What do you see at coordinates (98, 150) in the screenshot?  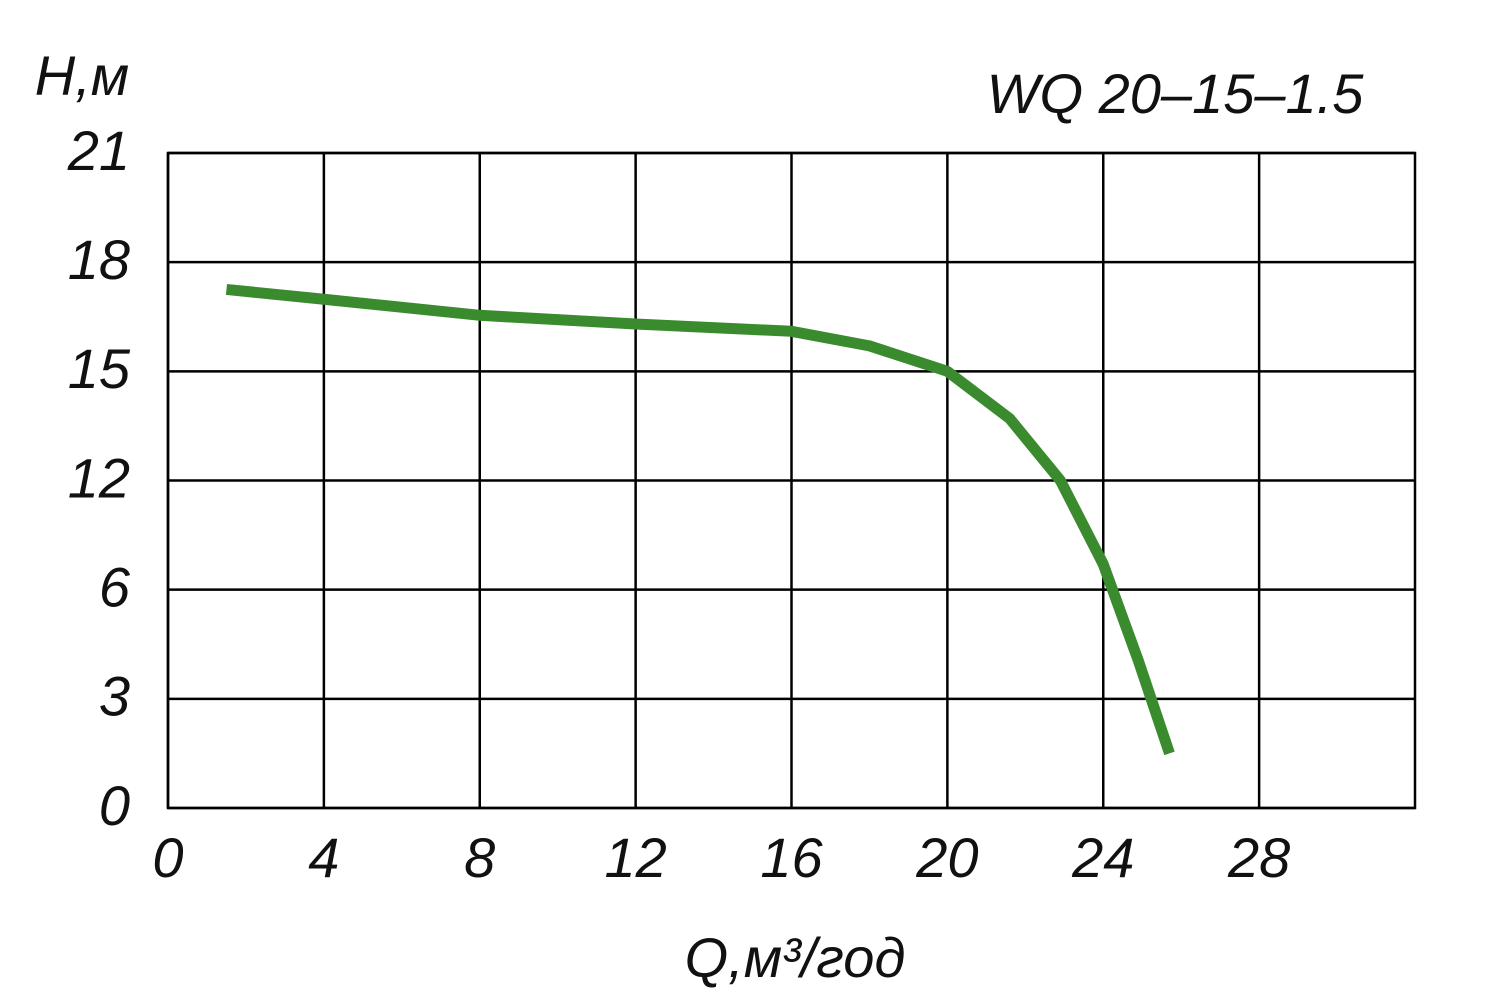 I see `y-tick-label: 21` at bounding box center [98, 150].